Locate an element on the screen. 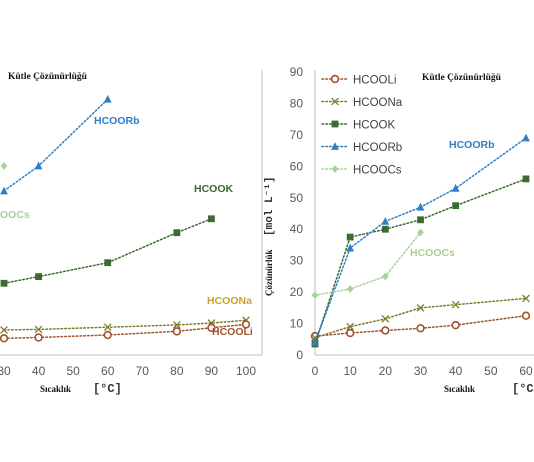 This screenshot has height=462, width=534. left-series-hcoorb is located at coordinates (56, 144).